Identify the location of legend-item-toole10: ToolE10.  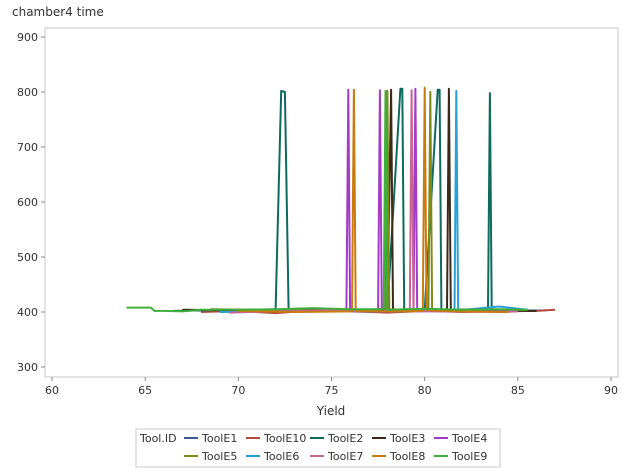
(276, 438).